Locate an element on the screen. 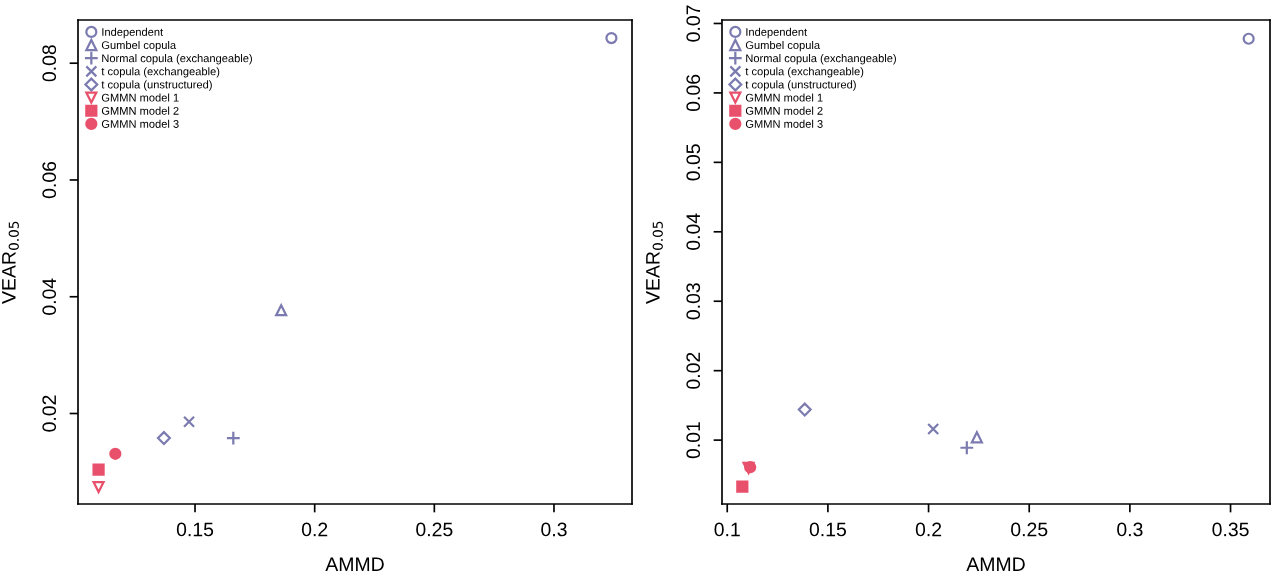 This screenshot has width=1280, height=584. y-tick-label: 0.05 is located at coordinates (693, 162).